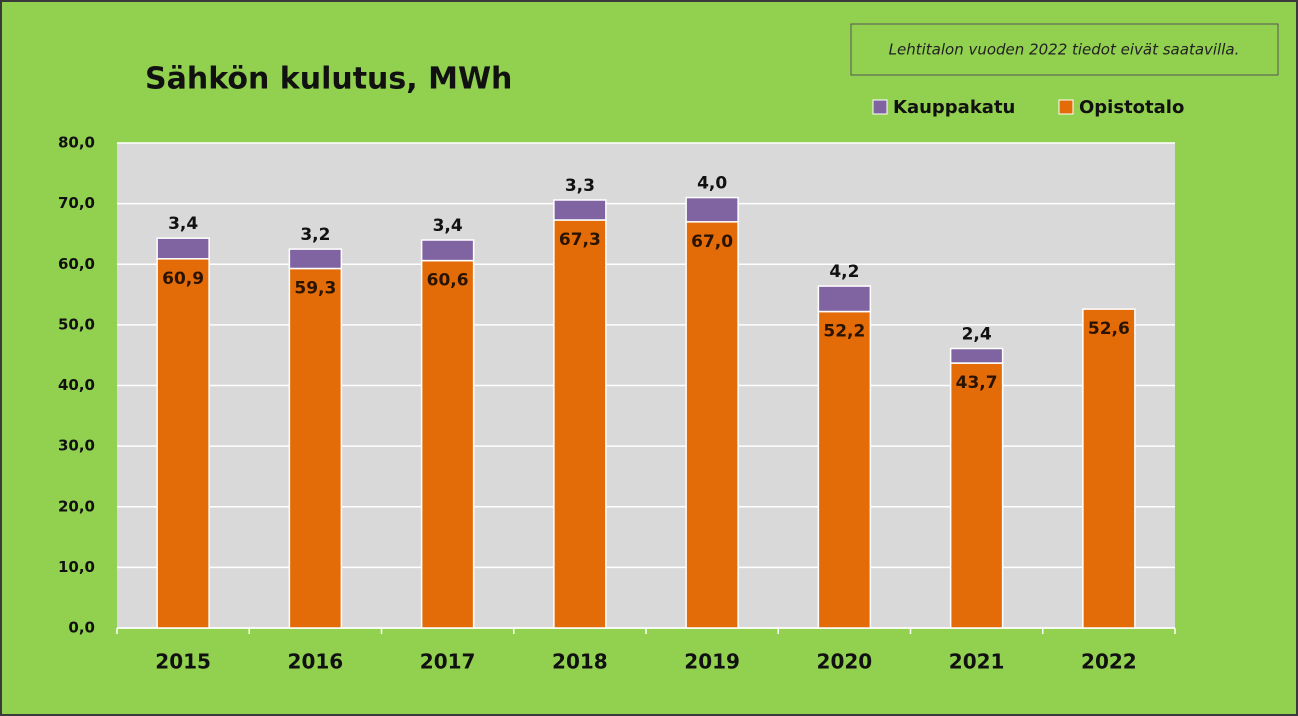 Image resolution: width=1298 pixels, height=716 pixels. Describe the element at coordinates (844, 272) in the screenshot. I see `data-label: 4,2` at that location.